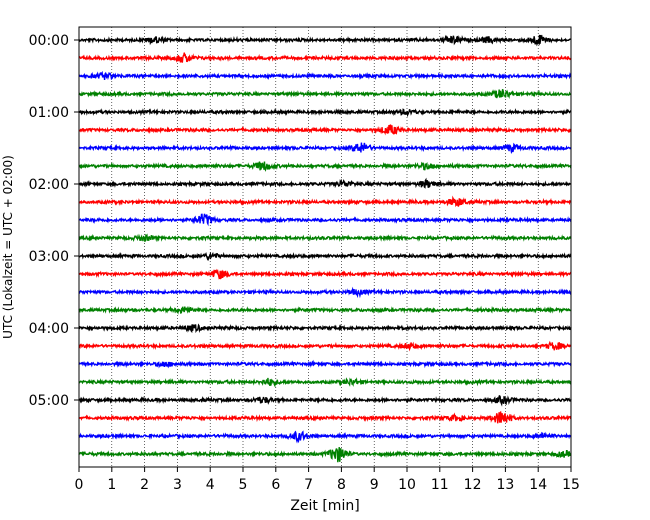 Image resolution: width=650 pixels, height=520 pixels. What do you see at coordinates (473, 485) in the screenshot?
I see `x-tick-label: 12` at bounding box center [473, 485].